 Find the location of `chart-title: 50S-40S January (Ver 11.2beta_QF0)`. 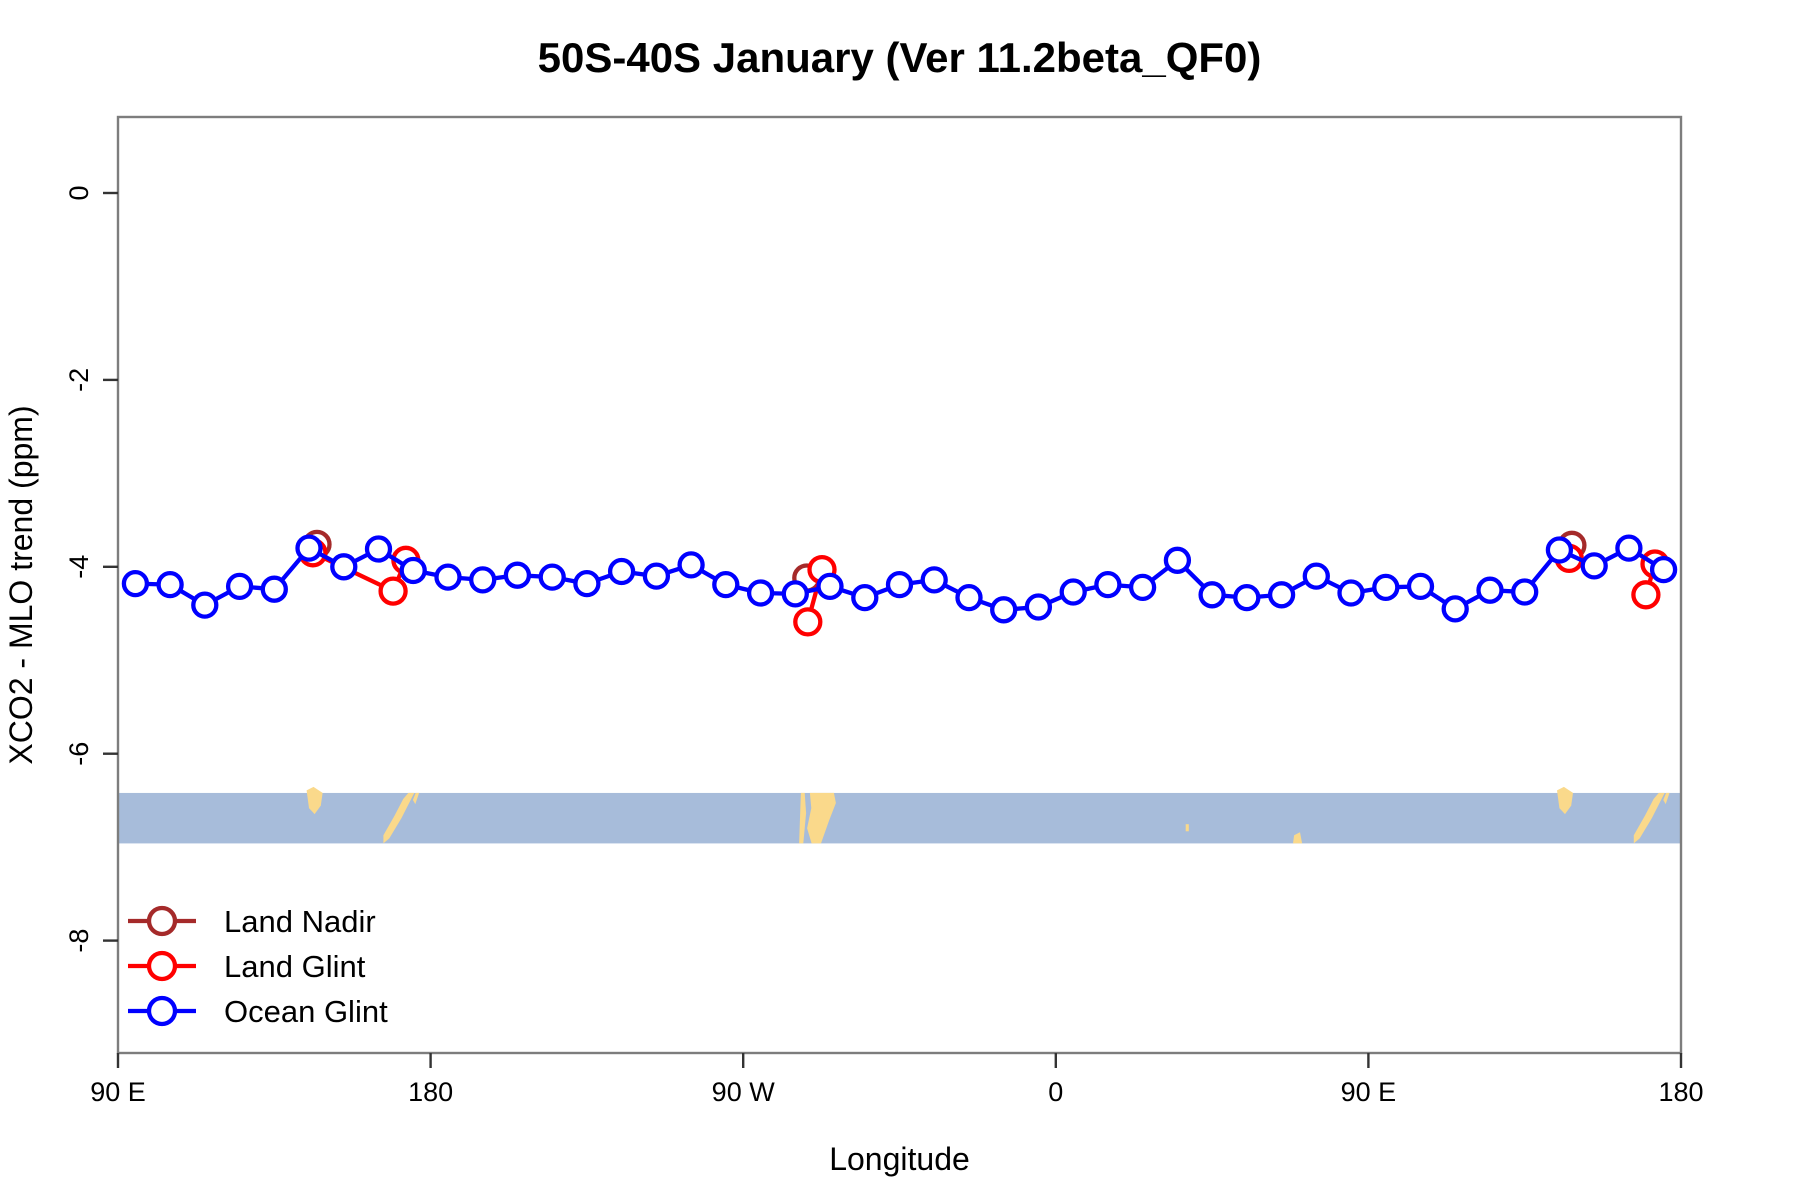

chart-title: 50S-40S January (Ver 11.2beta_QF0) is located at coordinates (900, 57).